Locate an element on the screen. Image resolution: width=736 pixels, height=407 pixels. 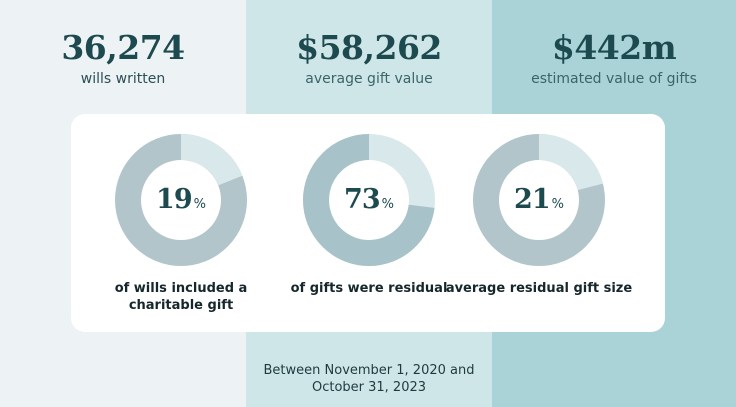
stat-value: $58,262 is located at coordinates (369, 47).